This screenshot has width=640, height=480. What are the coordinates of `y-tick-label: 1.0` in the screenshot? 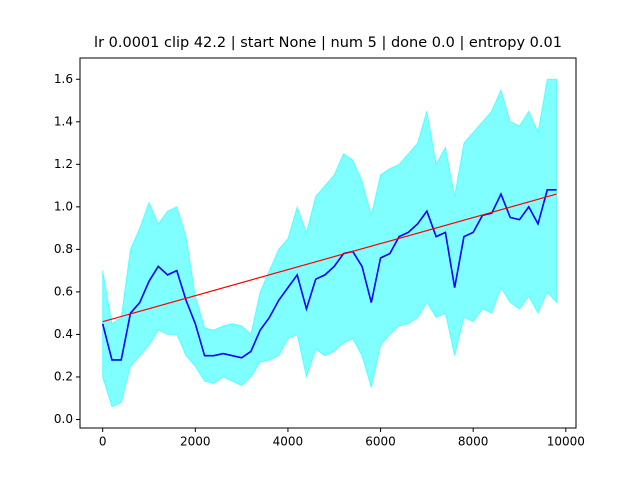 It's located at (63, 206).